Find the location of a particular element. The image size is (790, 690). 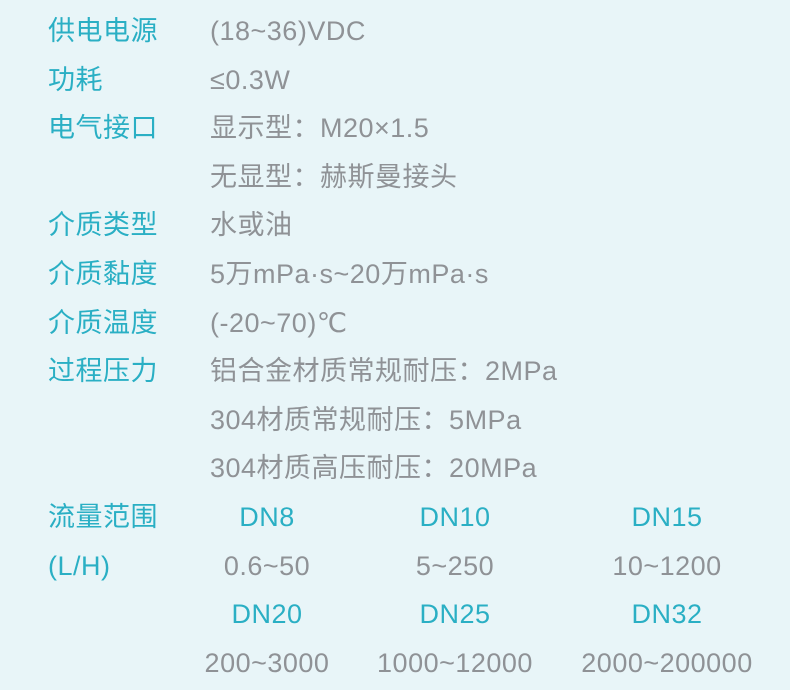

flow-dn-header: DN32 is located at coordinates (667, 614).